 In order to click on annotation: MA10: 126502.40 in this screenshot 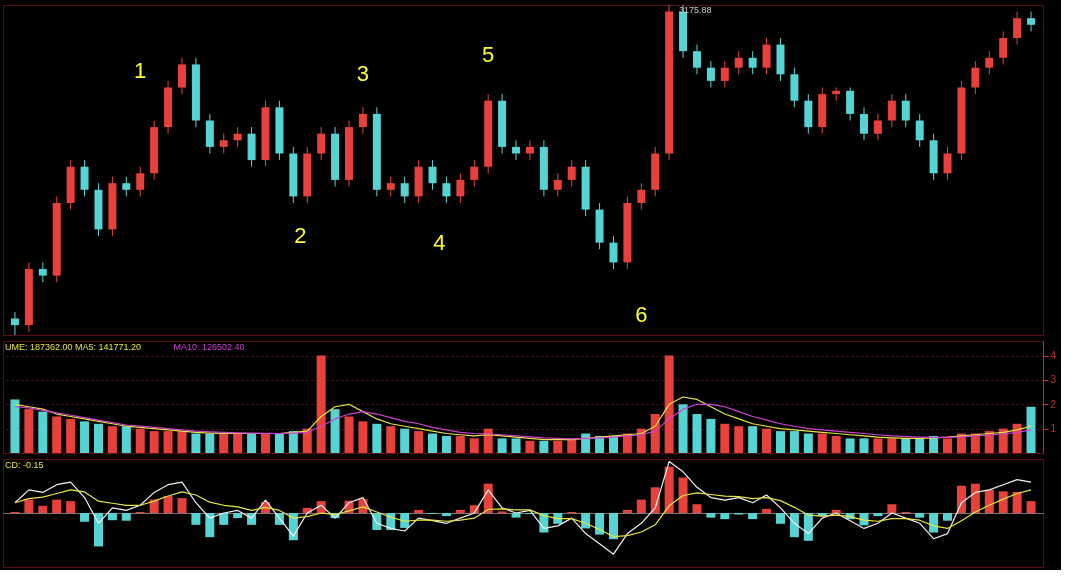, I will do `click(209, 347)`.